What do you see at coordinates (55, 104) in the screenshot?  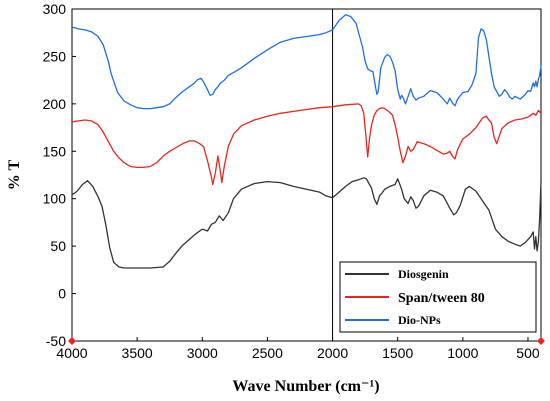 I see `y-tick-label: 200` at bounding box center [55, 104].